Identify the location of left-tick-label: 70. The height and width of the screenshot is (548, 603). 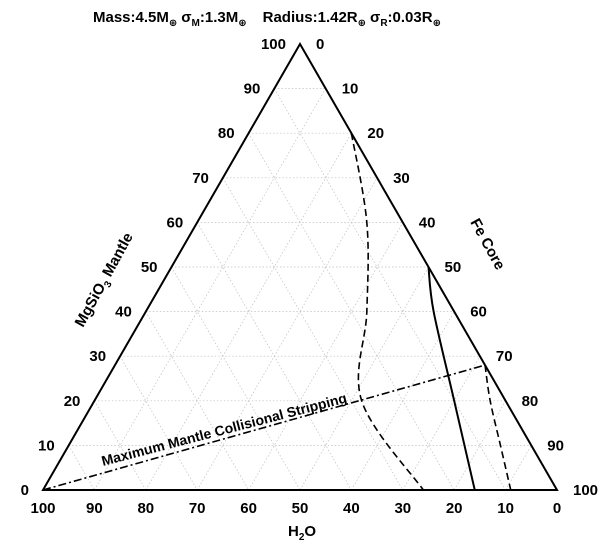
(200, 178).